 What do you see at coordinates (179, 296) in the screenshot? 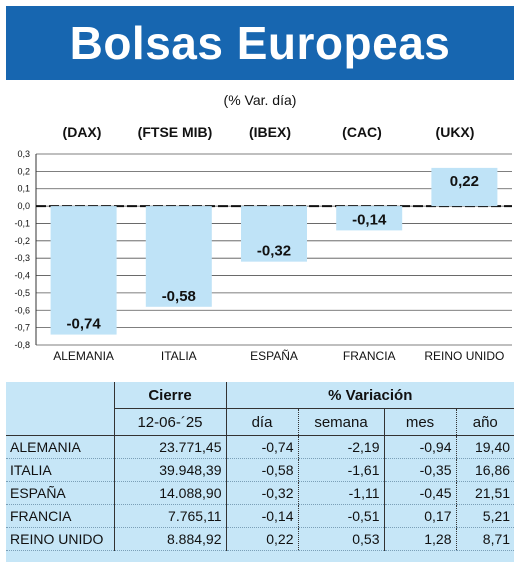
I see `value-label: -0,58` at bounding box center [179, 296].